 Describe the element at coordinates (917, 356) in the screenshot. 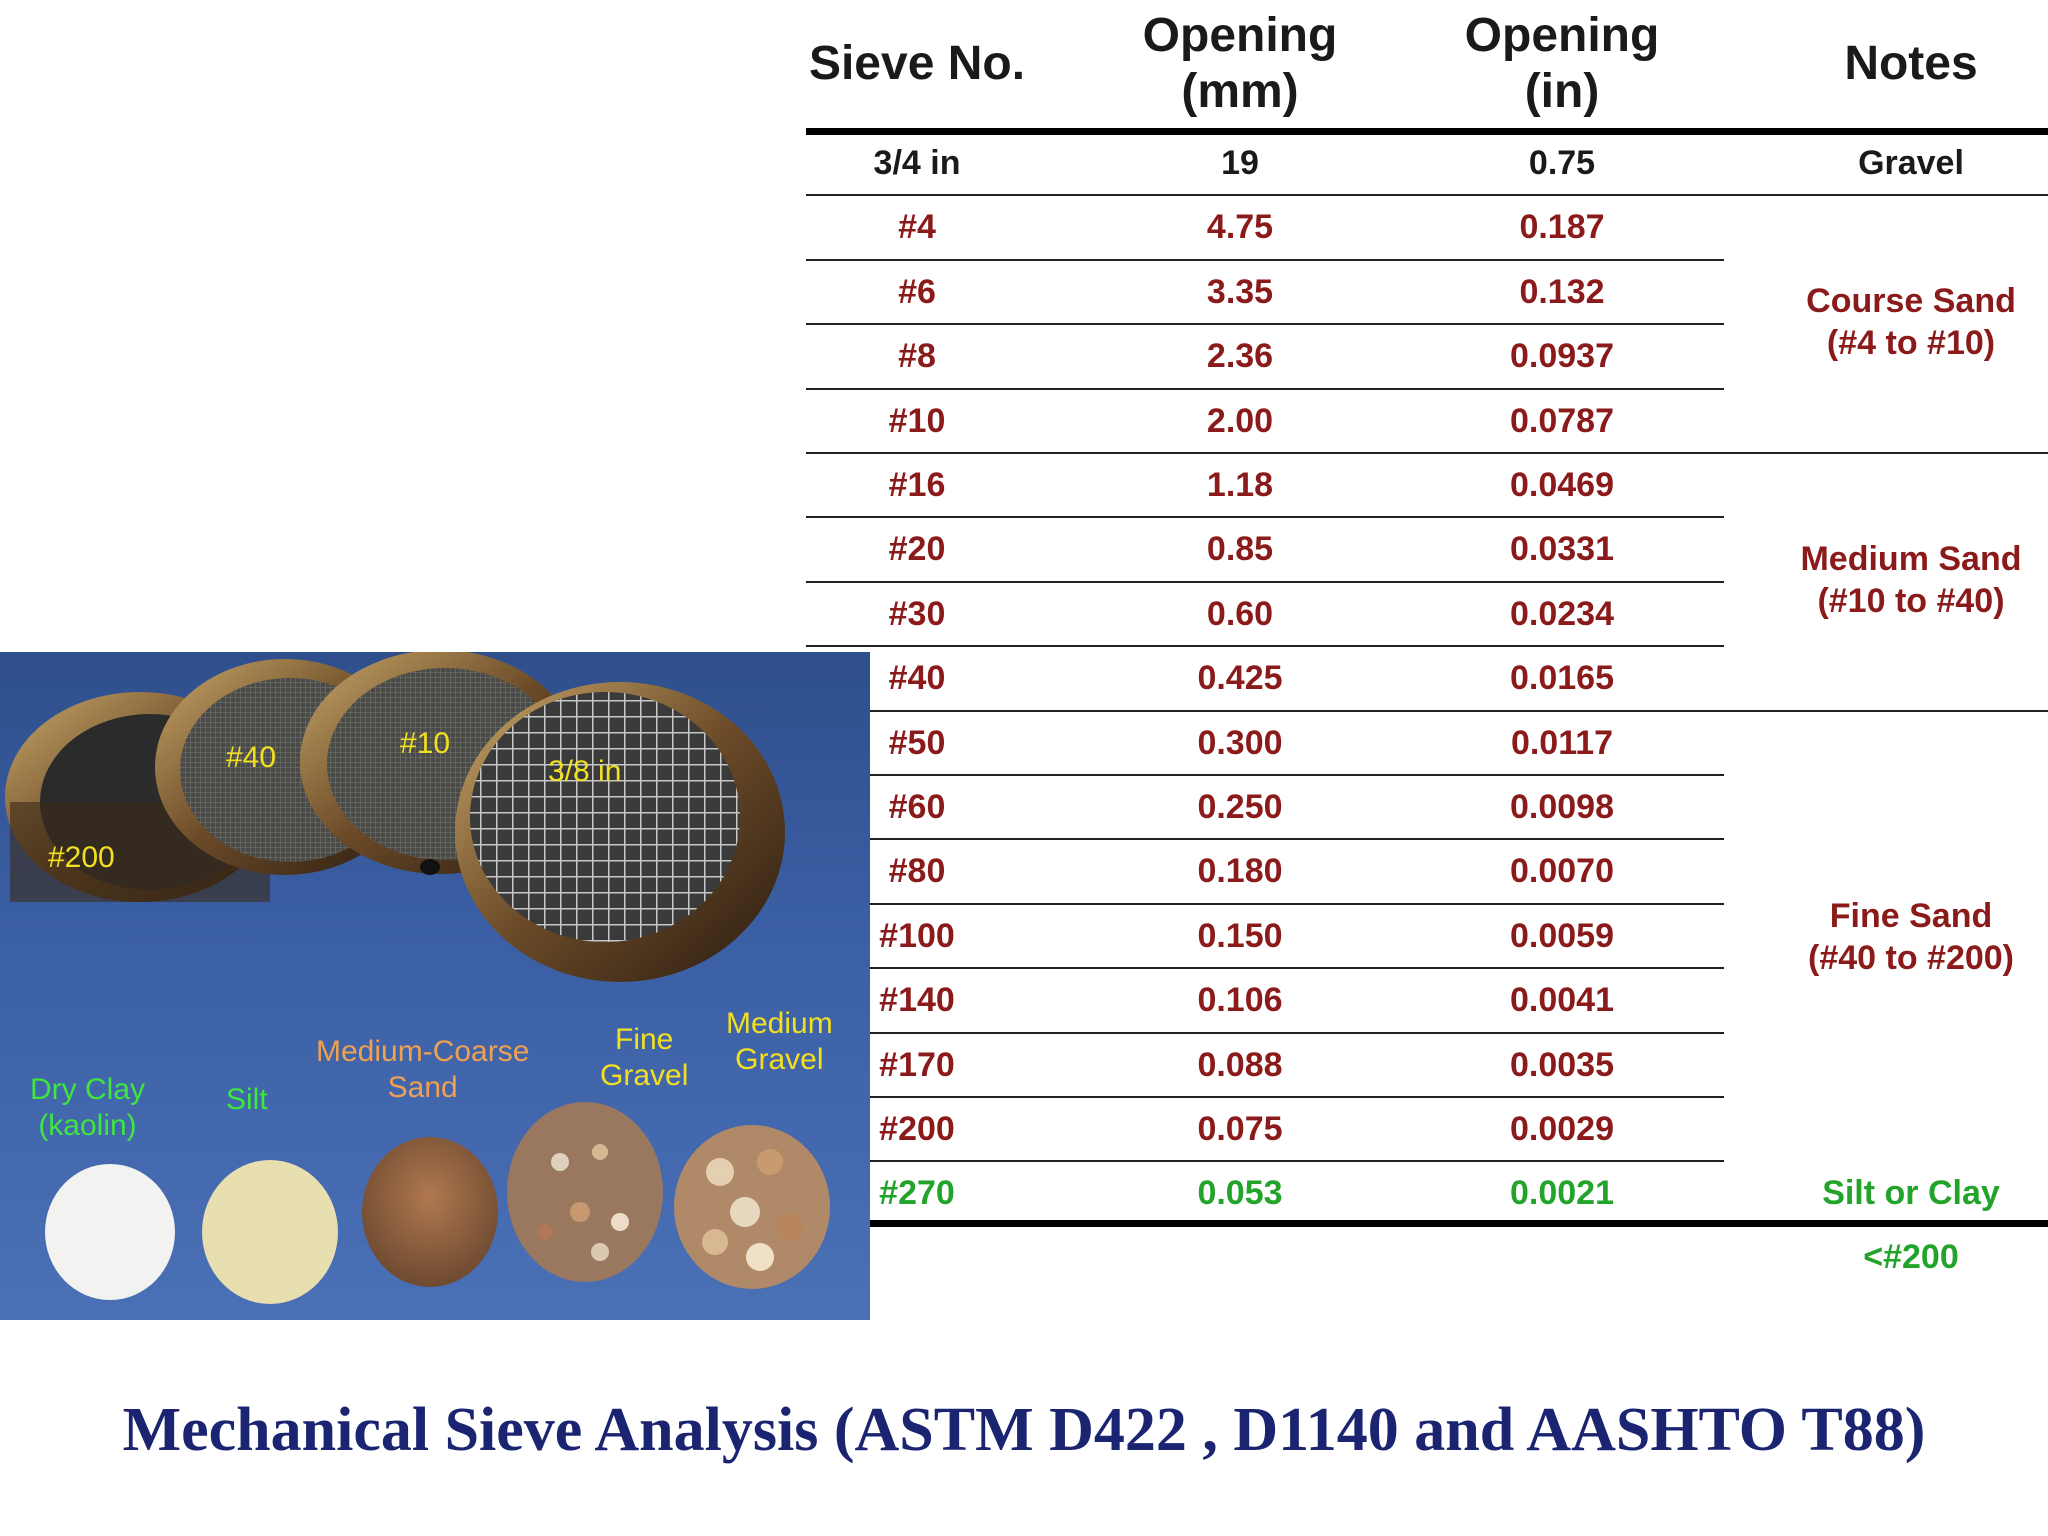

I see `cell-sieve-no: #8` at that location.